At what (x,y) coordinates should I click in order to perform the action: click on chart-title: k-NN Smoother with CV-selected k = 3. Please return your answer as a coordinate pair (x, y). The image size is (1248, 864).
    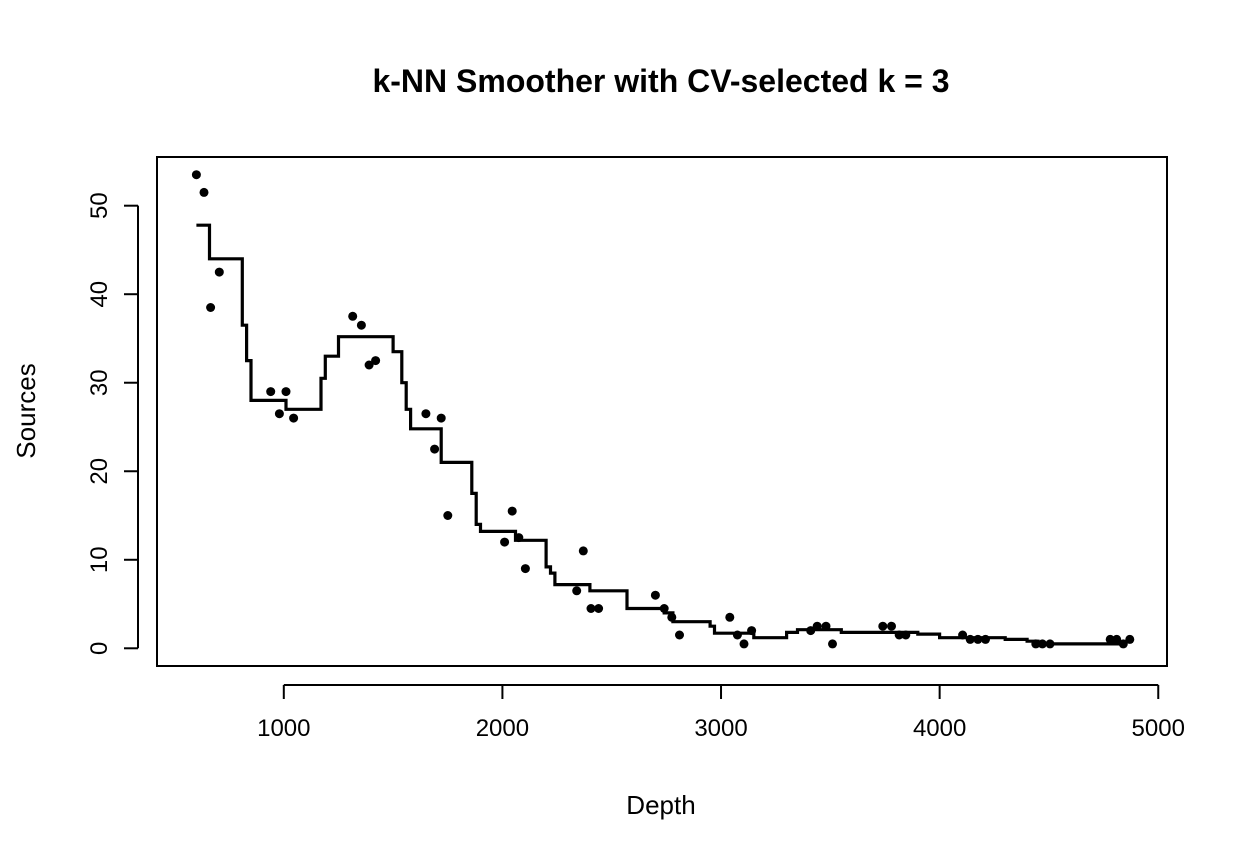
    Looking at the image, I should click on (660, 81).